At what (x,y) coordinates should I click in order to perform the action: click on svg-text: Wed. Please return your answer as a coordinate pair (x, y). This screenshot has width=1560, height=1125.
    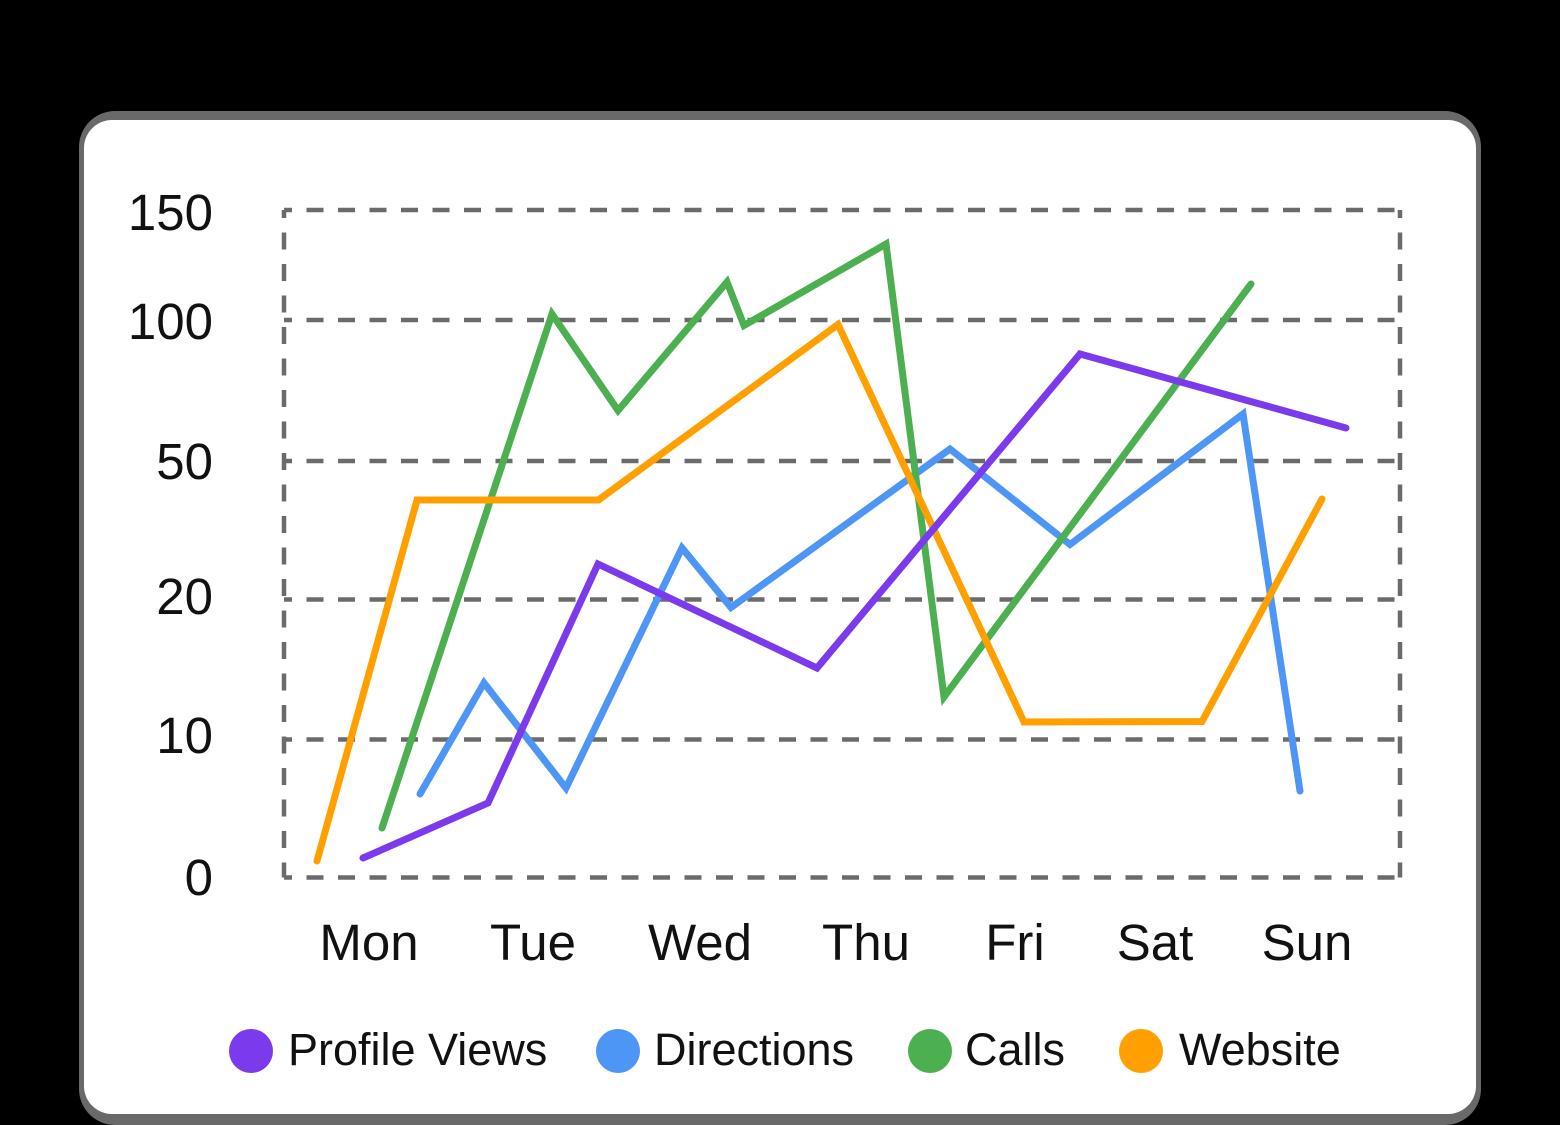
    Looking at the image, I should click on (700, 942).